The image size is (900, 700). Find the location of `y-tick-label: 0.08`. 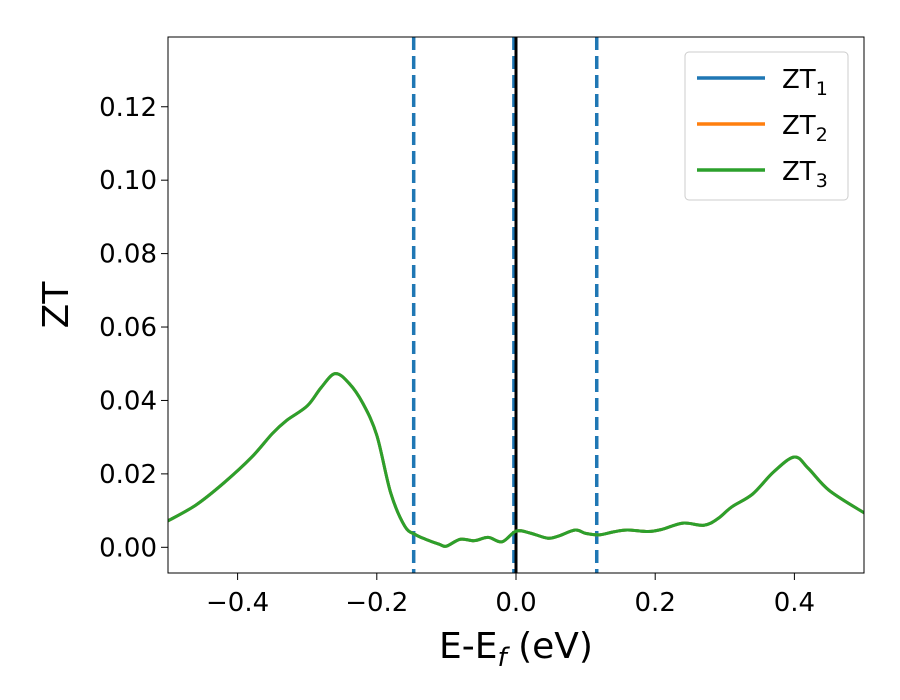

y-tick-label: 0.08 is located at coordinates (128, 255).